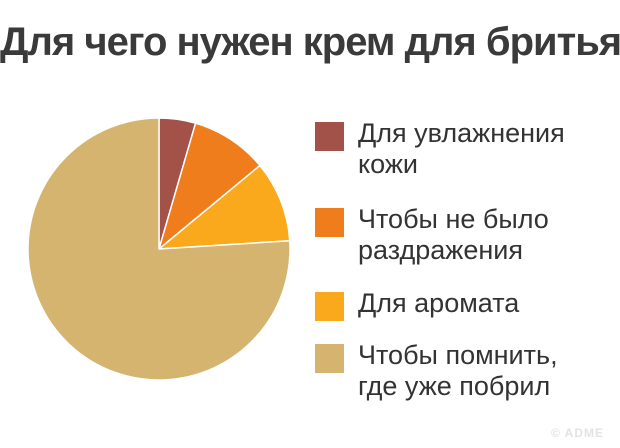 The image size is (620, 448). I want to click on legend-item-irritation: Чтобы не было раздражения, so click(451, 235).